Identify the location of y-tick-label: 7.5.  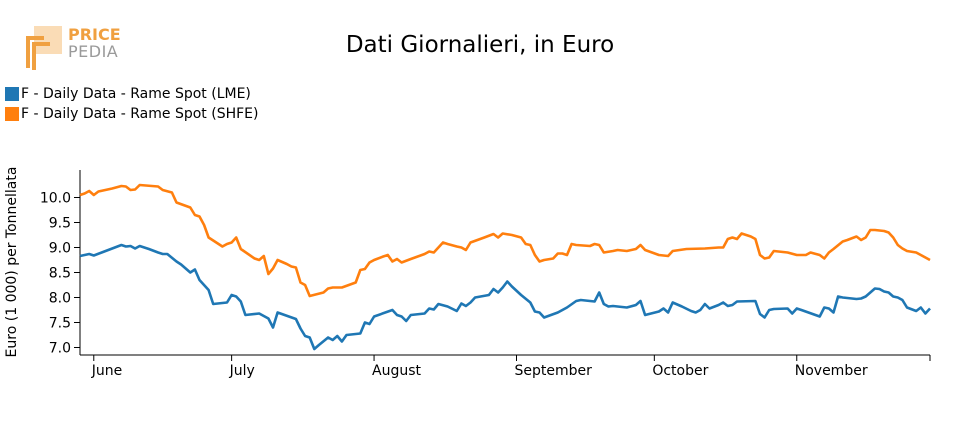
(60, 324).